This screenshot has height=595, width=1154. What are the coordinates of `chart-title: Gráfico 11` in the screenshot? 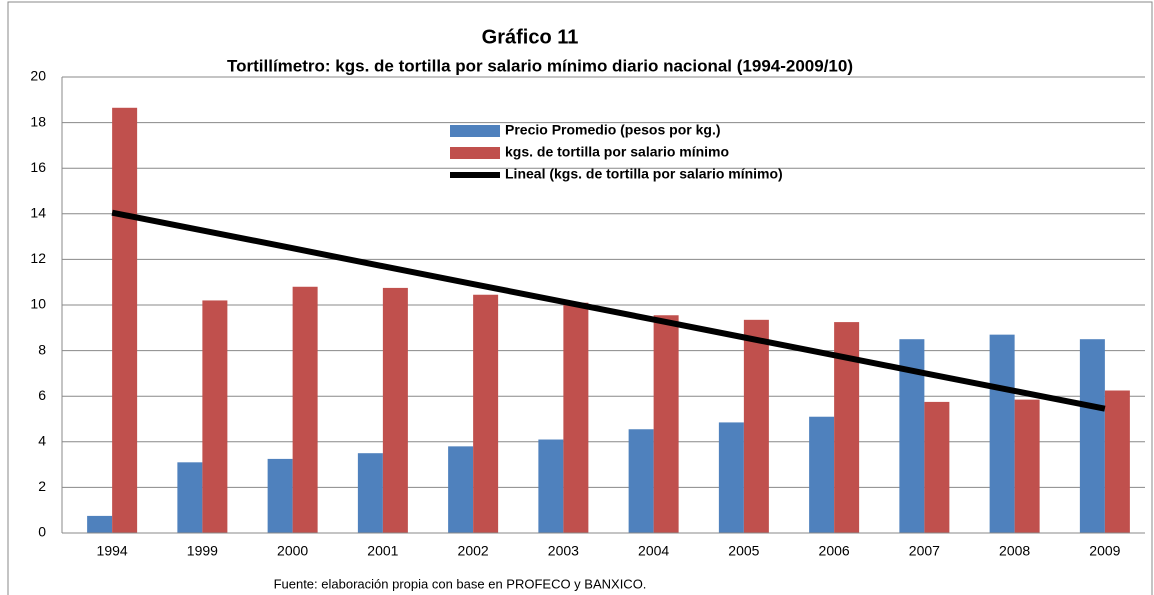 It's located at (530, 37).